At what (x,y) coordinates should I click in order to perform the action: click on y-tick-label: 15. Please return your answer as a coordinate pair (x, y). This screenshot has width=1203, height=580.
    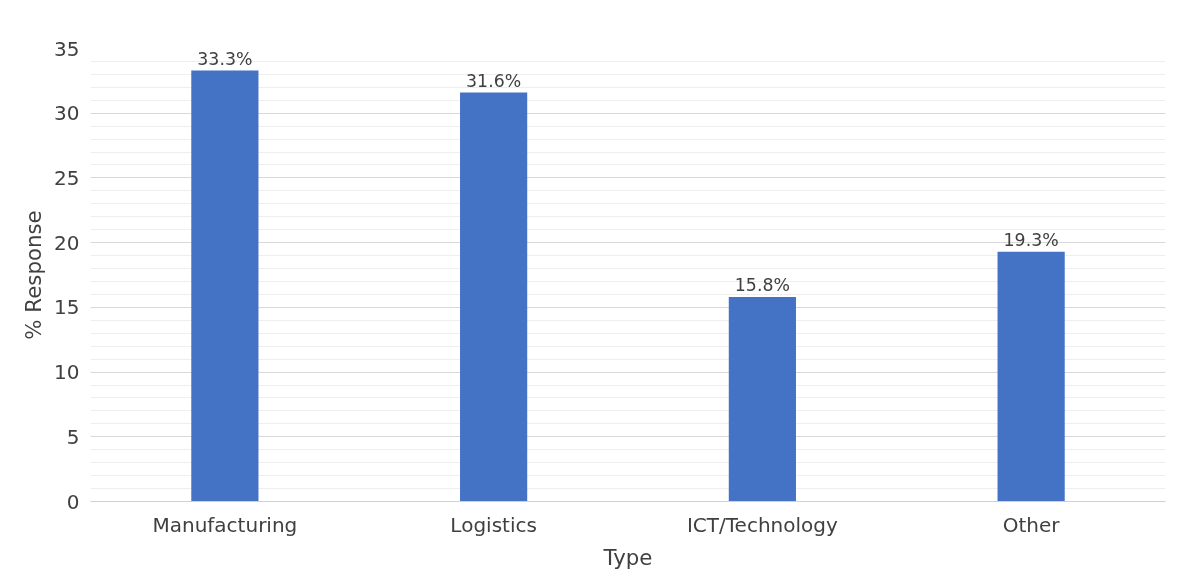
    Looking at the image, I should click on (67, 307).